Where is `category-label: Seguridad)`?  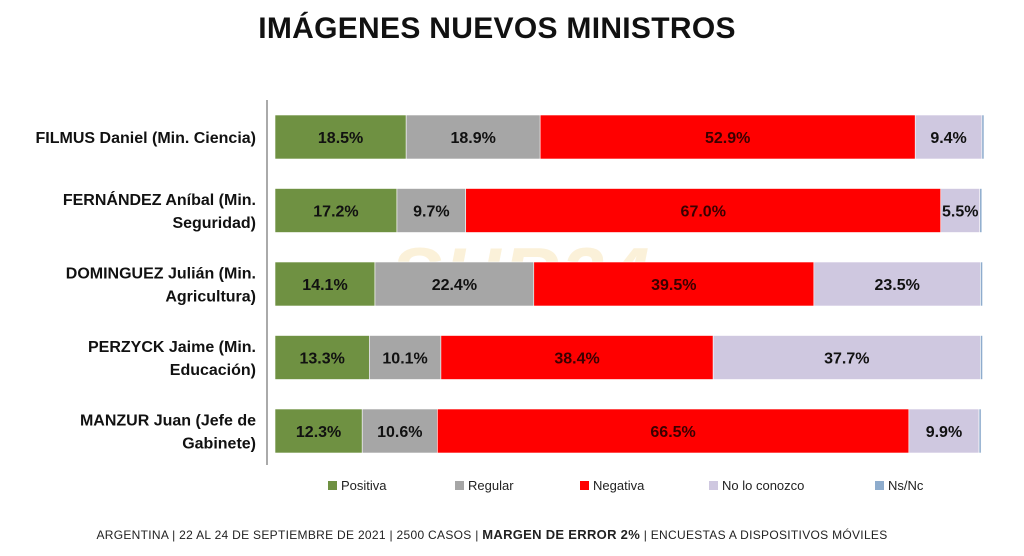
category-label: Seguridad) is located at coordinates (214, 223).